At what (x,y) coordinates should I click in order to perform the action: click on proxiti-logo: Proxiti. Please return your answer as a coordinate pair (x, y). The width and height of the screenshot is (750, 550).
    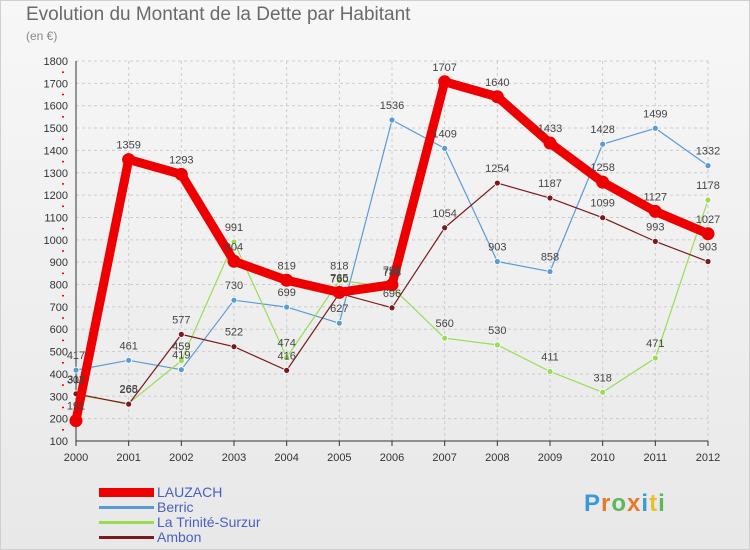
    Looking at the image, I should click on (625, 504).